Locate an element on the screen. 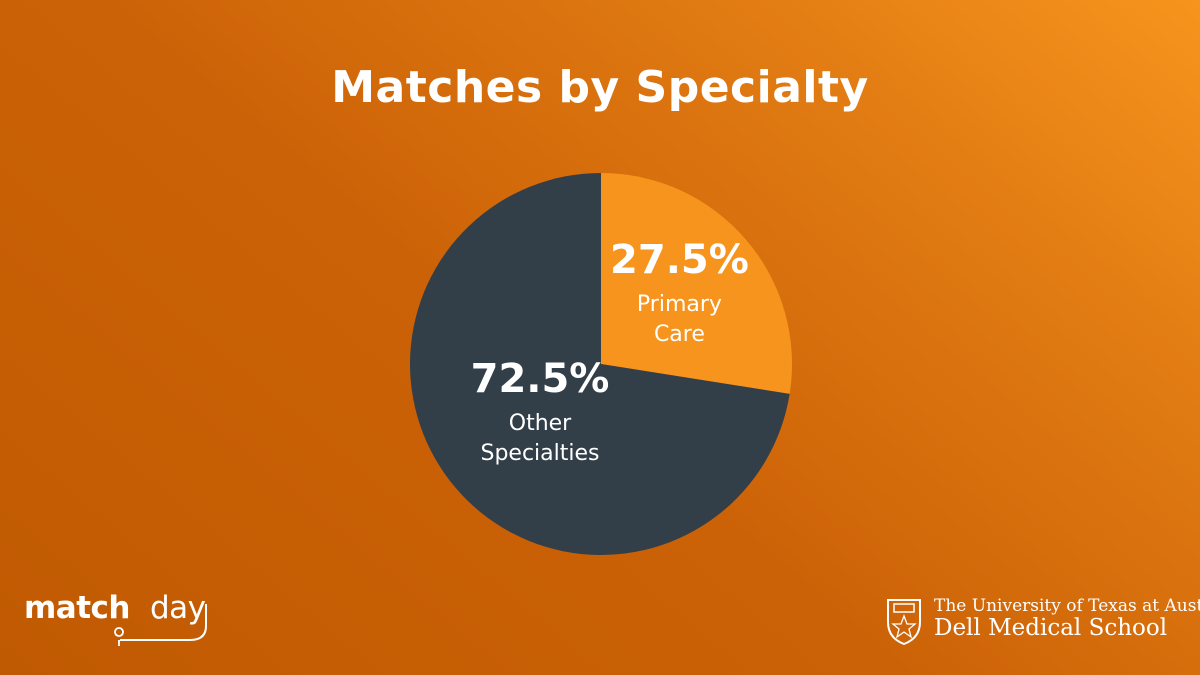 The width and height of the screenshot is (1200, 675). ut-shield-icon is located at coordinates (904, 622).